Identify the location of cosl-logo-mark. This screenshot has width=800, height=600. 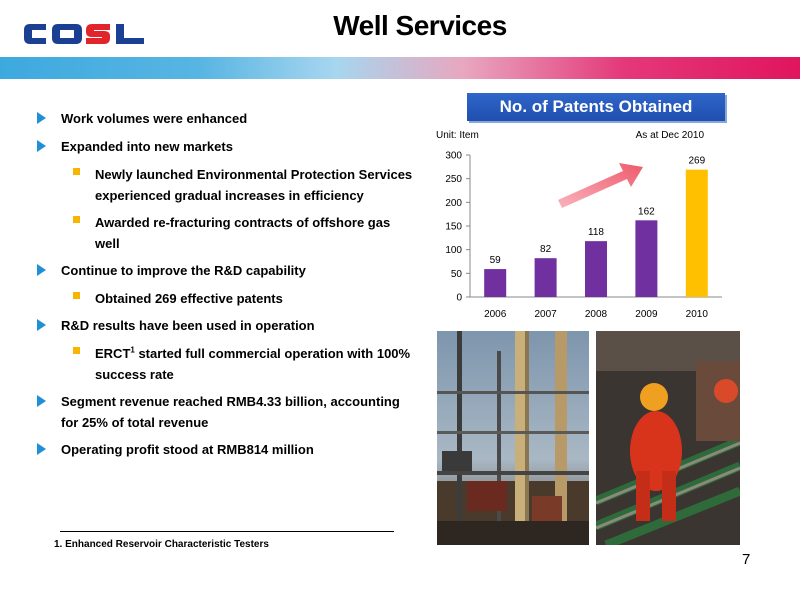
(84, 34).